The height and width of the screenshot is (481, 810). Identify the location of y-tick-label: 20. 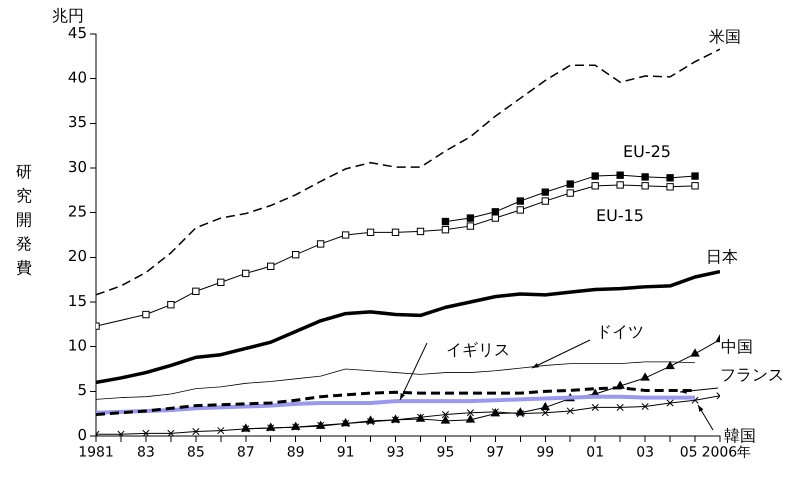
(77, 256).